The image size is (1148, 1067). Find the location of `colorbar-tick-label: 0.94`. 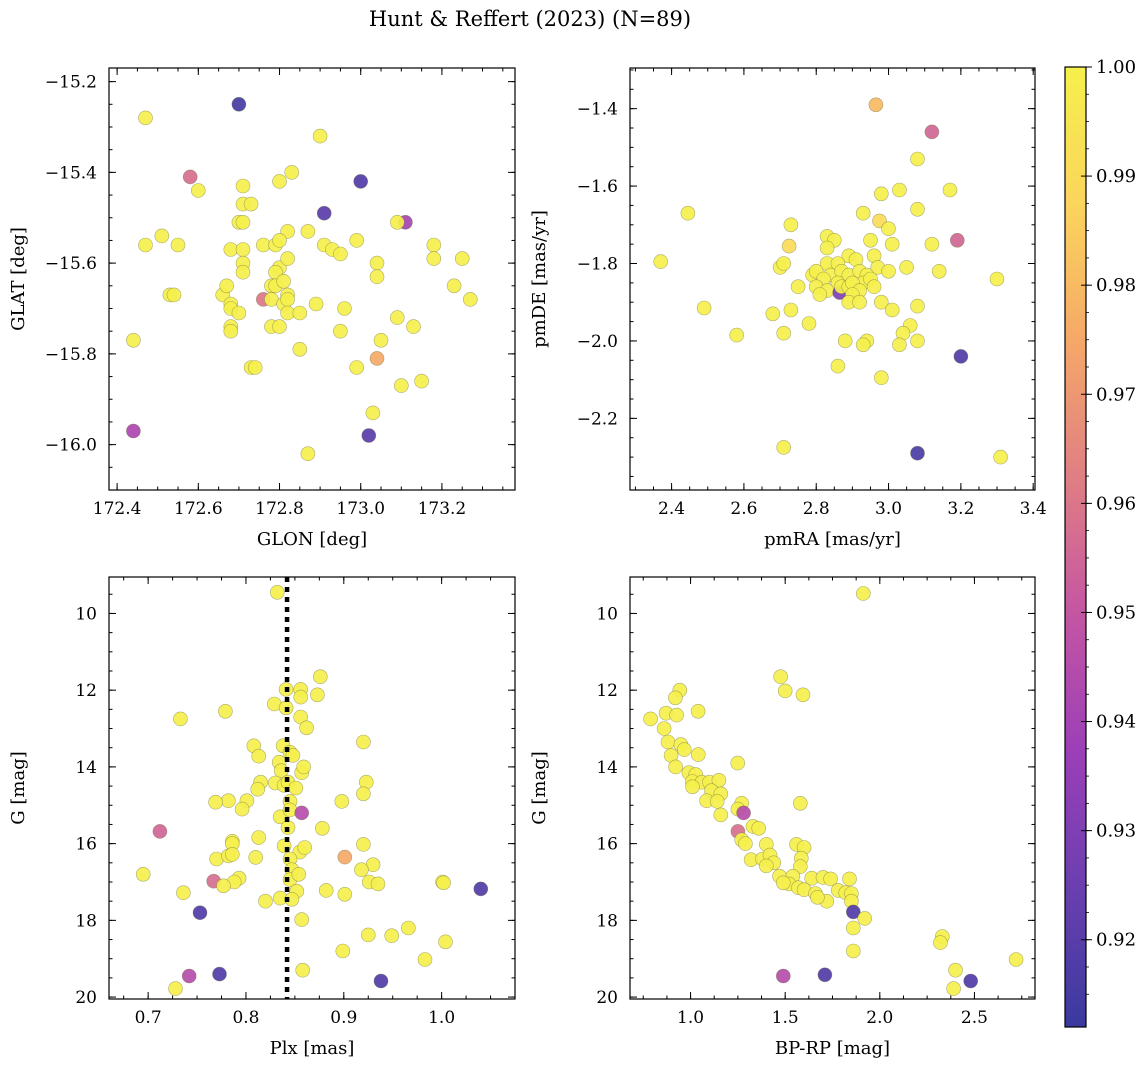

colorbar-tick-label: 0.94 is located at coordinates (1116, 722).